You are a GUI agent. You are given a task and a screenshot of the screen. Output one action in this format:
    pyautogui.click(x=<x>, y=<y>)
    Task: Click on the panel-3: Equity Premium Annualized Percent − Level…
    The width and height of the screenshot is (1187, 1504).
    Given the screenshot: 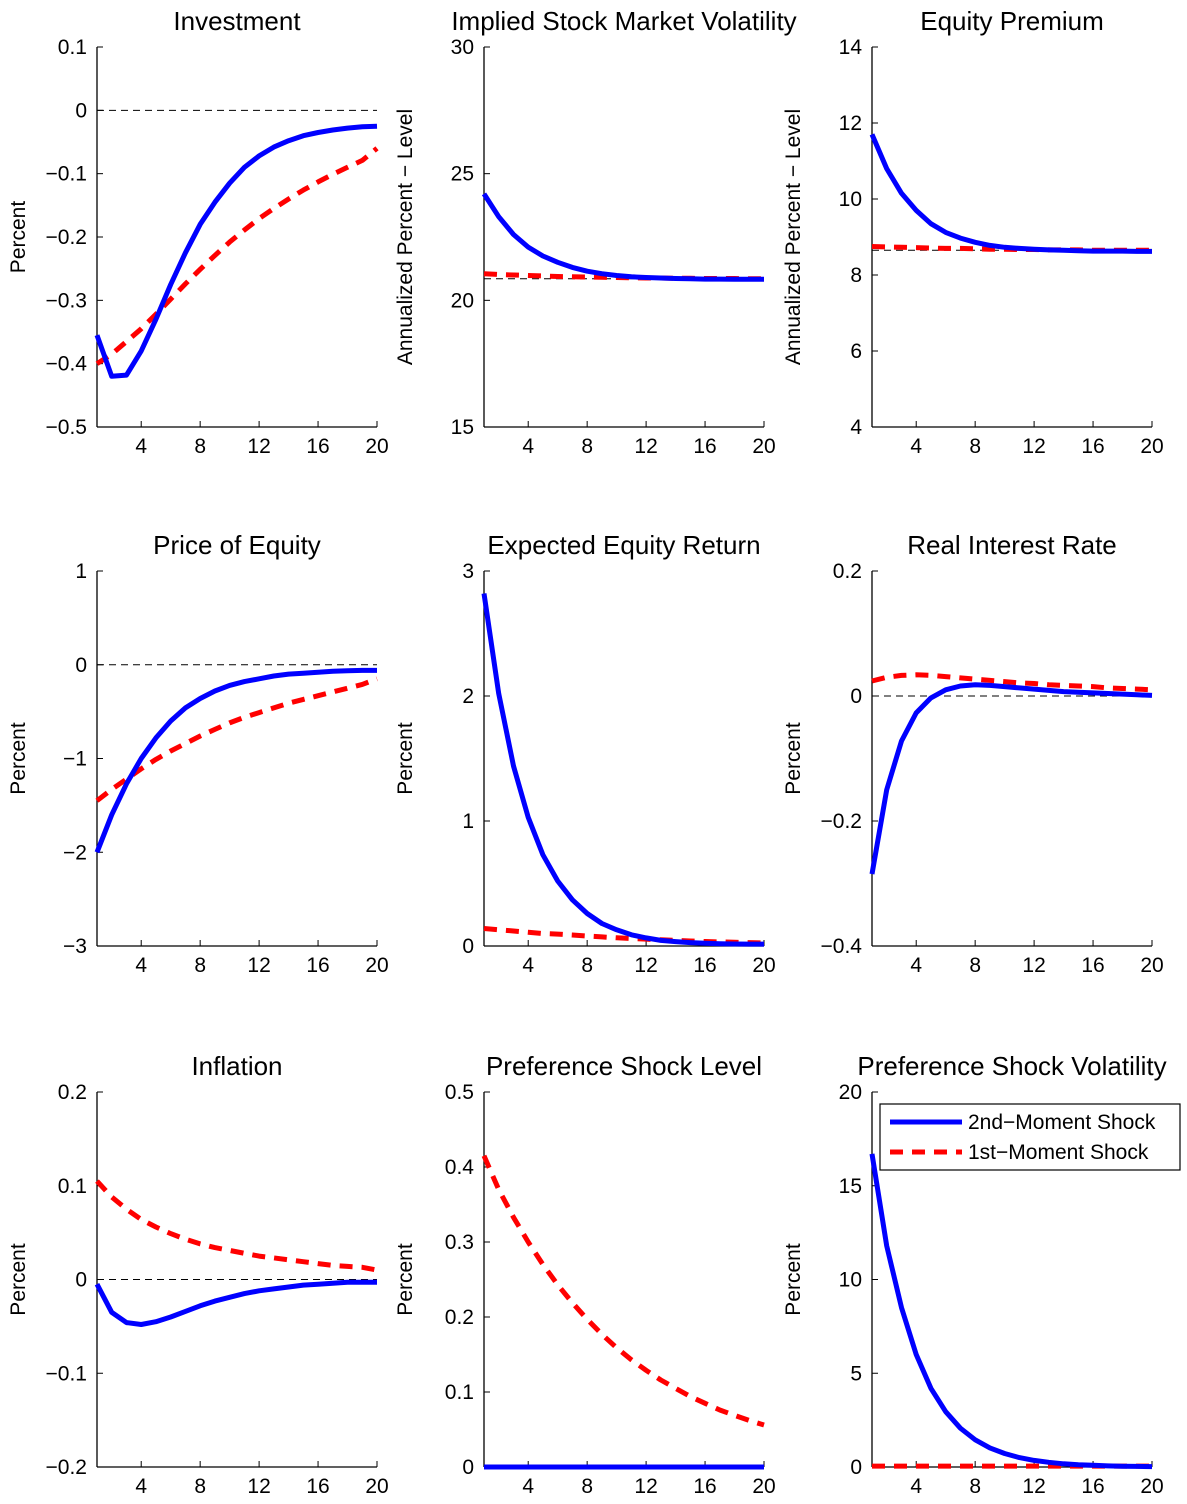 What is the action you would take?
    pyautogui.click(x=973, y=232)
    